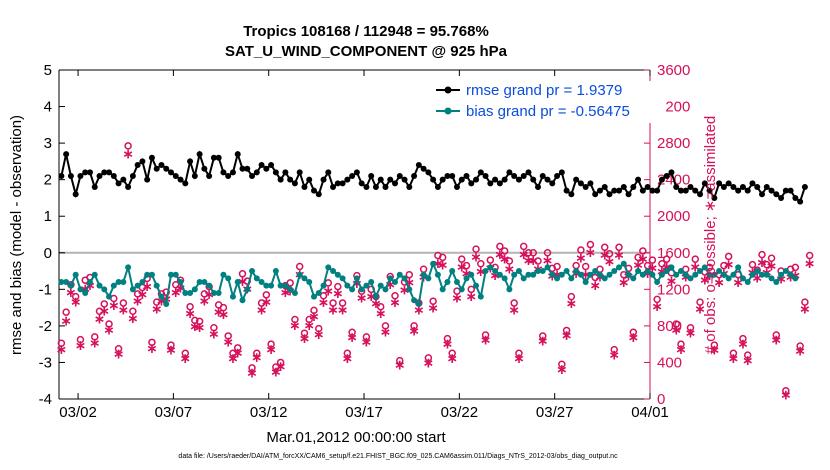 This screenshot has height=470, width=830. What do you see at coordinates (356, 437) in the screenshot?
I see `x-axis-label: Mar.01,2012 00:00:00 start` at bounding box center [356, 437].